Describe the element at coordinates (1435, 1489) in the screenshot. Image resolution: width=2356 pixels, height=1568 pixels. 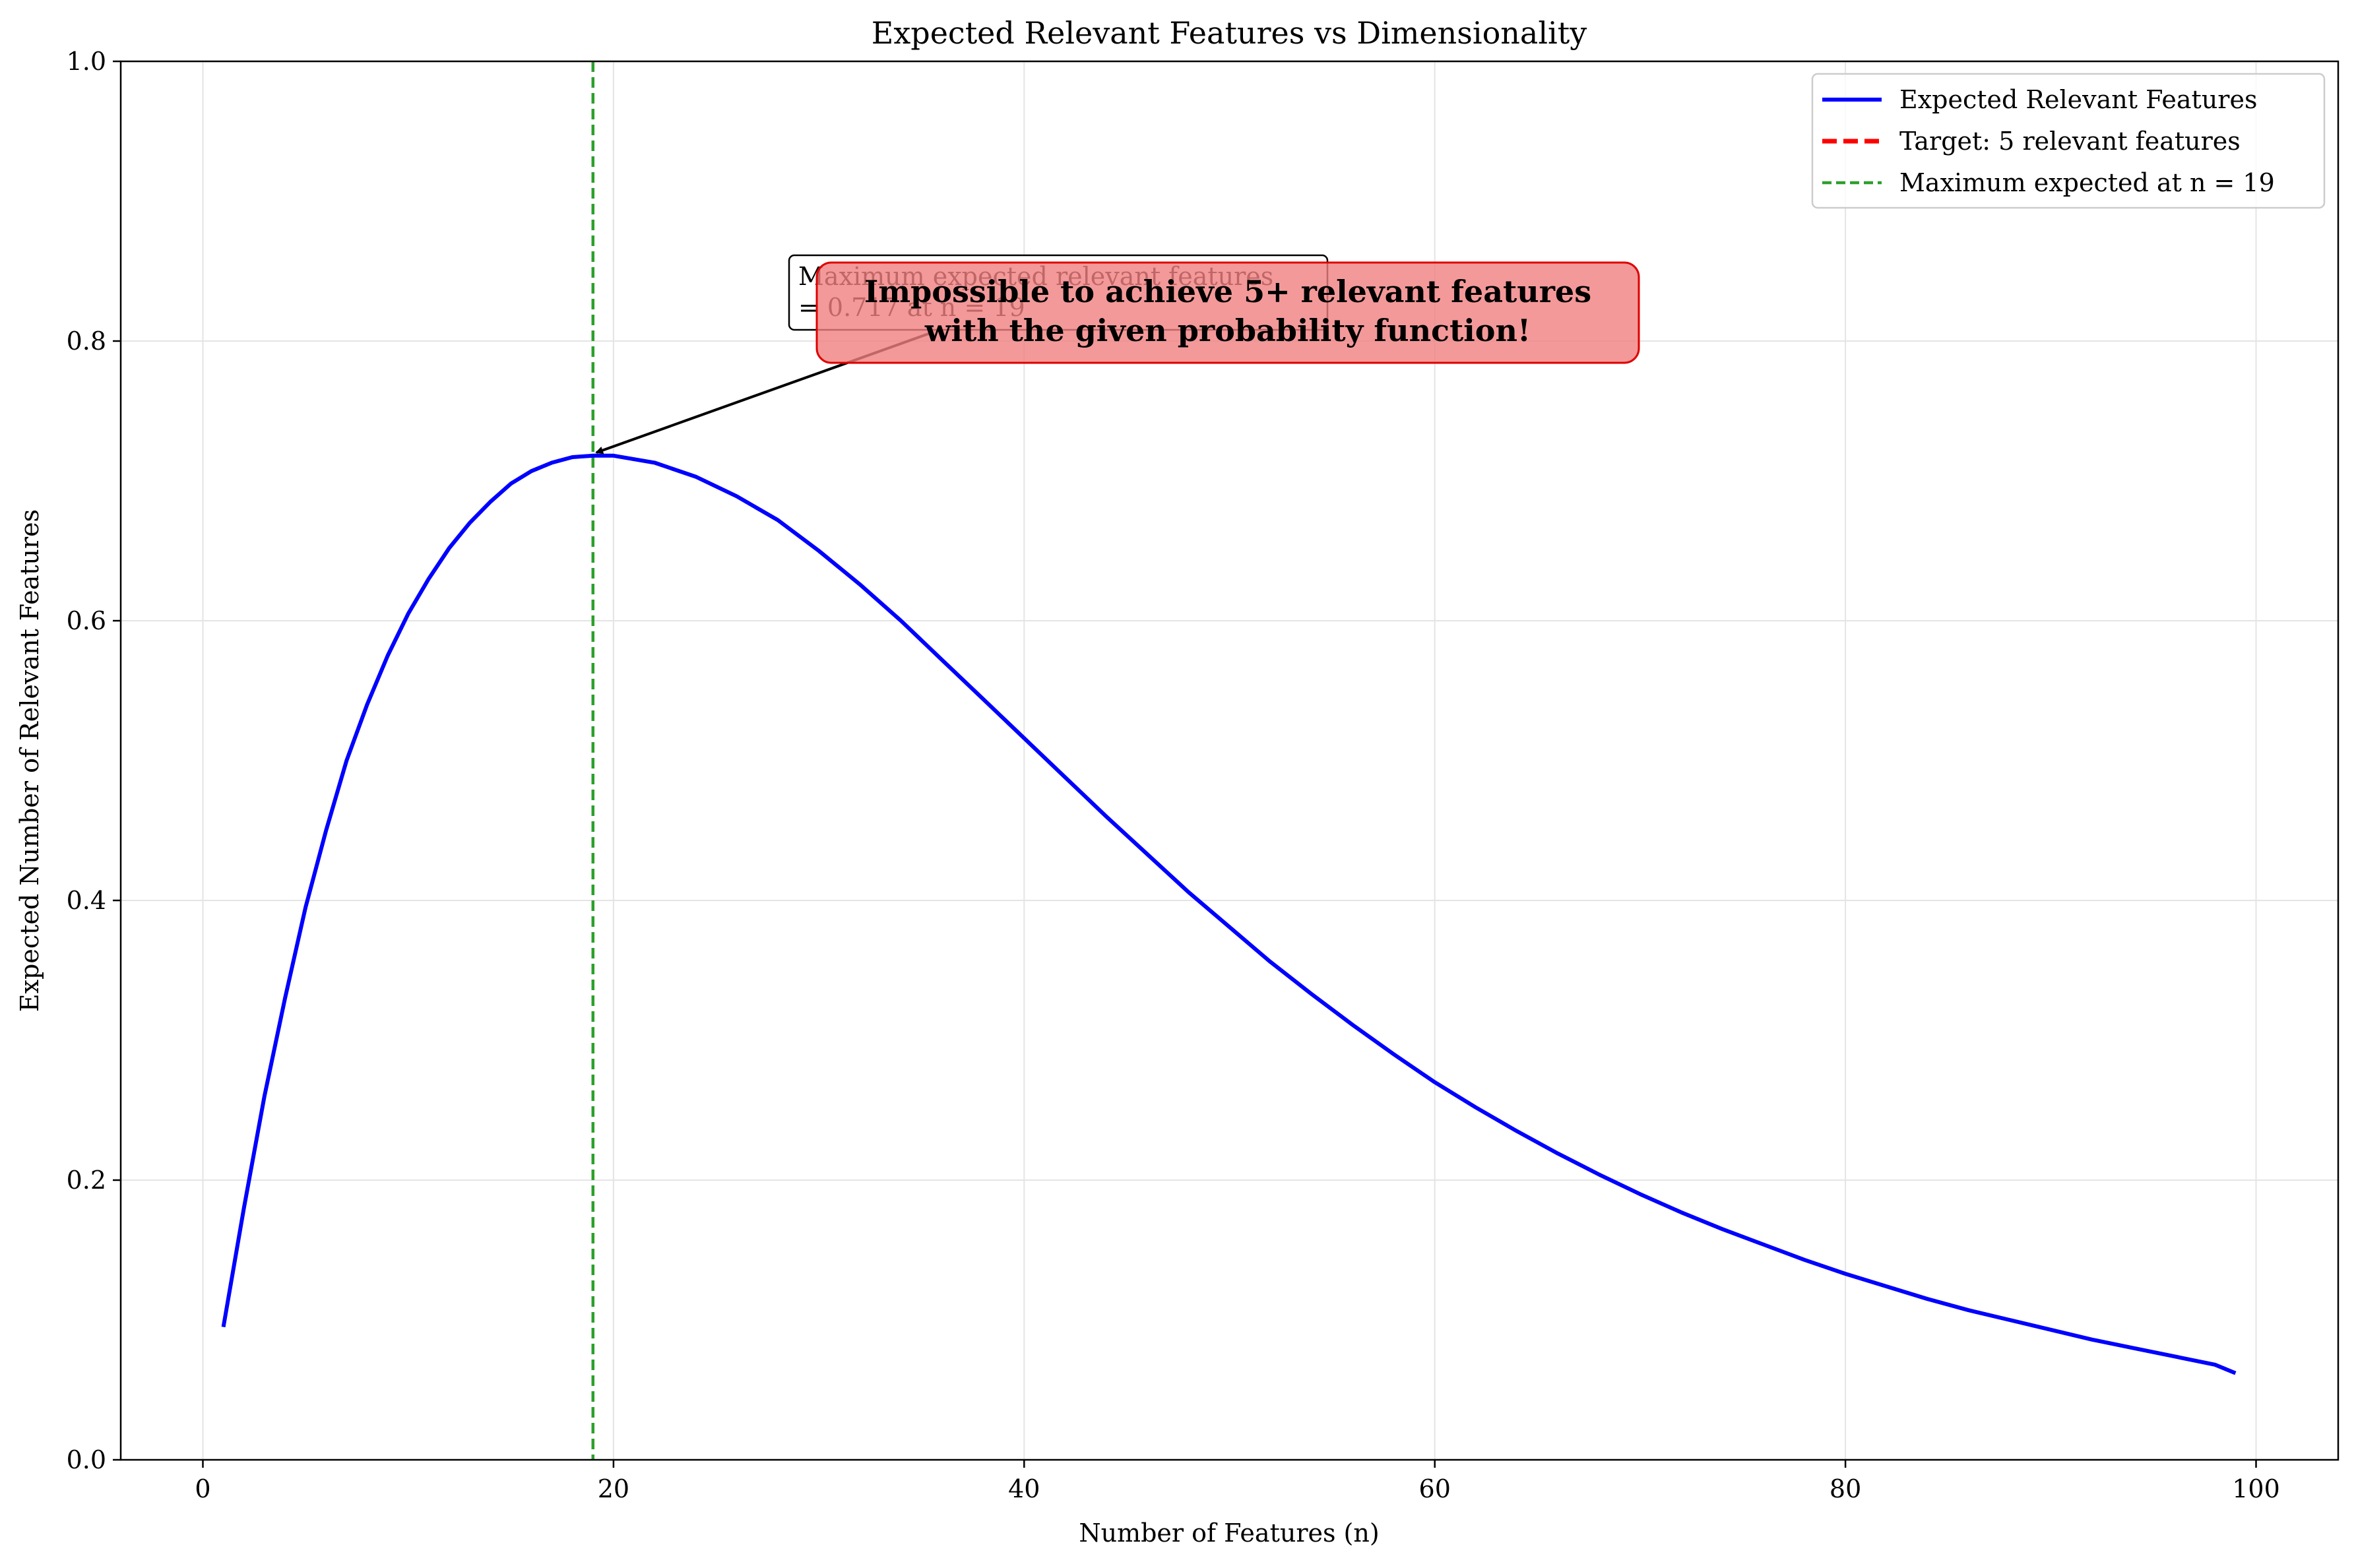
I see `x-tick-label: 60` at that location.